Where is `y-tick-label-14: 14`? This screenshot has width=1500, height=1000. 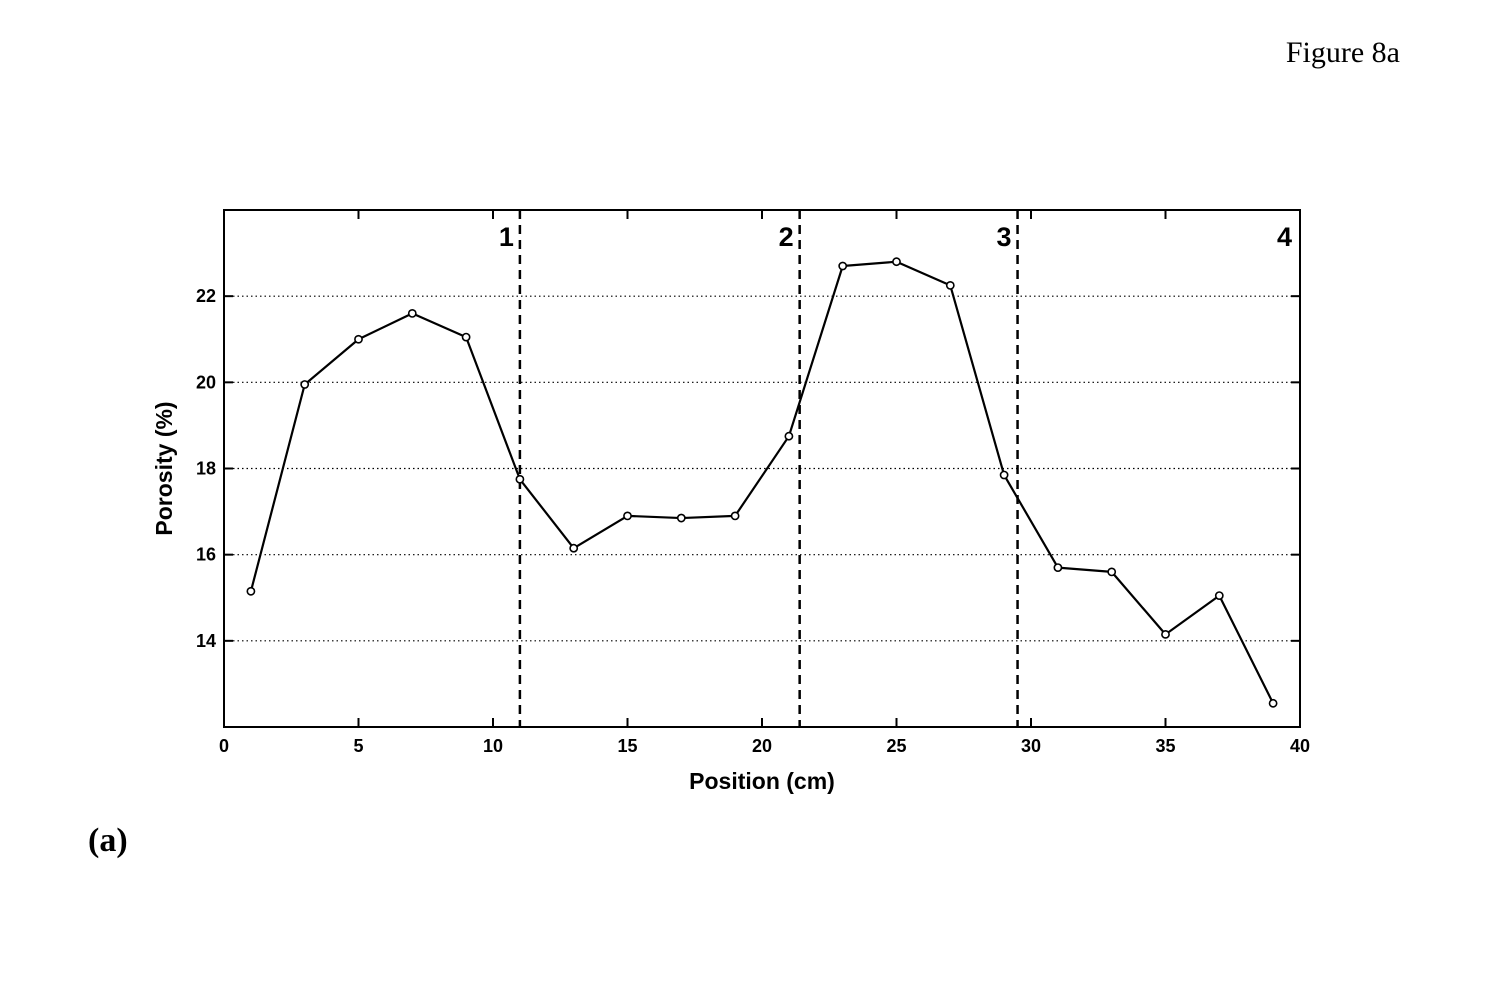 y-tick-label-14: 14 is located at coordinates (206, 641).